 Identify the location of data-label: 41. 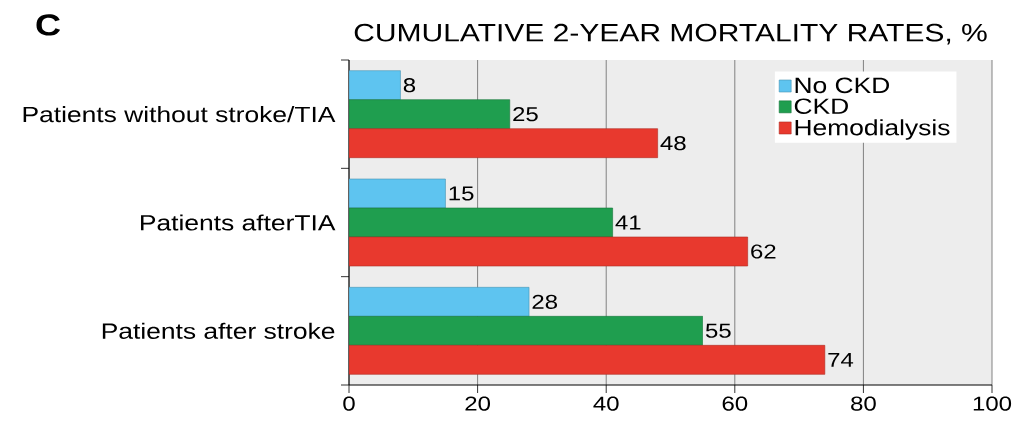
(628, 222).